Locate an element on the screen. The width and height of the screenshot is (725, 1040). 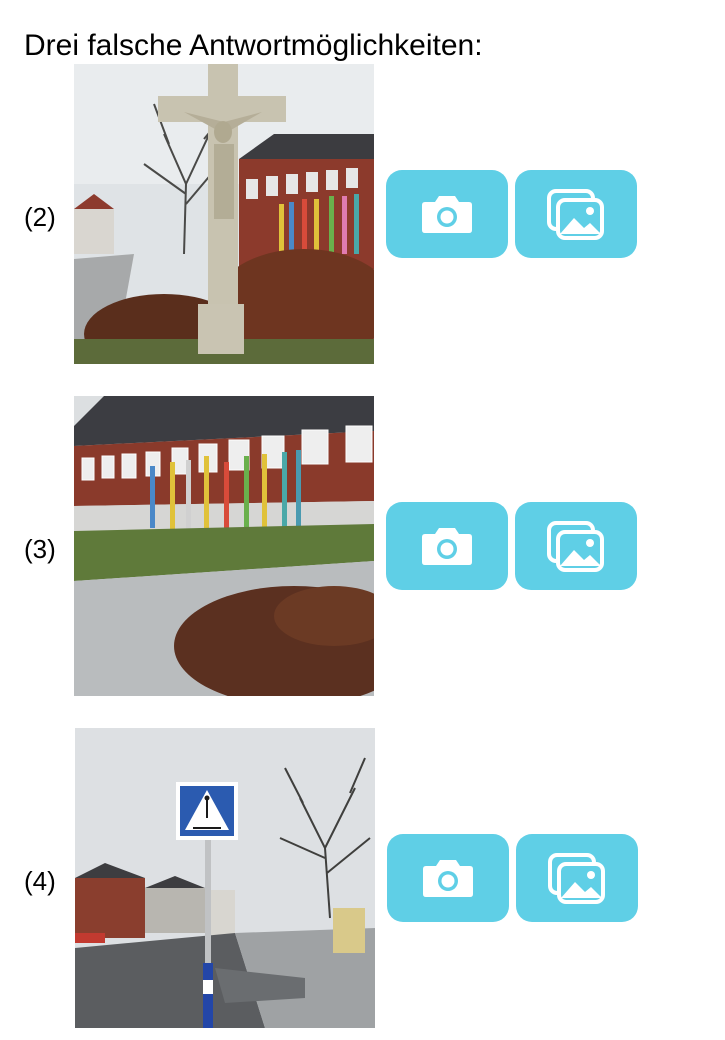
page-title: Drei falsche Antwortmöglichkeiten: is located at coordinates (253, 45).